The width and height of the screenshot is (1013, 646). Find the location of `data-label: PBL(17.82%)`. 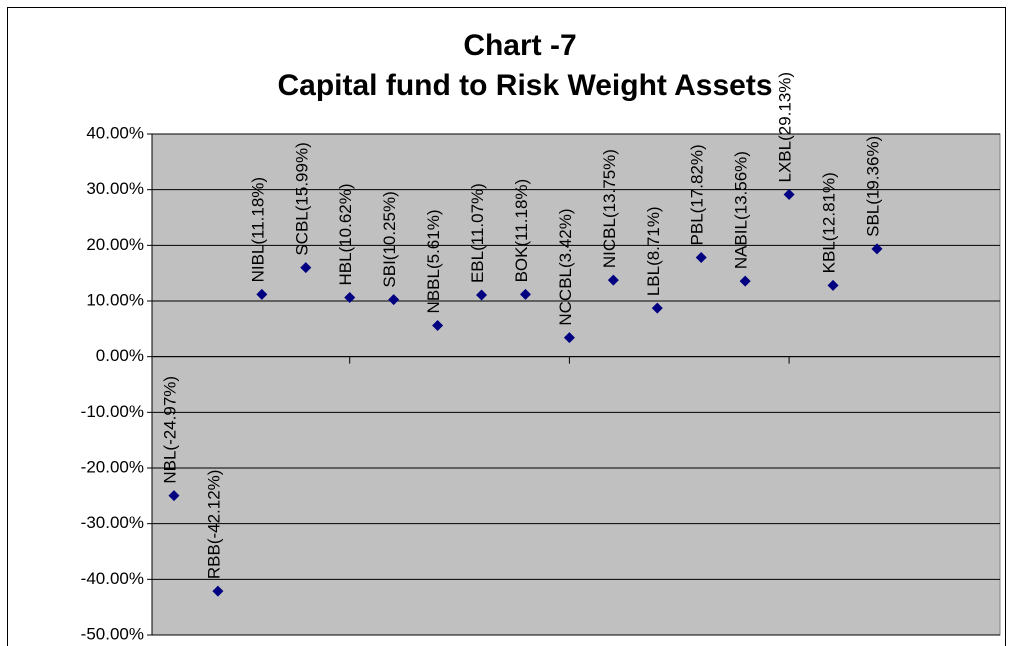

data-label: PBL(17.82%) is located at coordinates (697, 194).